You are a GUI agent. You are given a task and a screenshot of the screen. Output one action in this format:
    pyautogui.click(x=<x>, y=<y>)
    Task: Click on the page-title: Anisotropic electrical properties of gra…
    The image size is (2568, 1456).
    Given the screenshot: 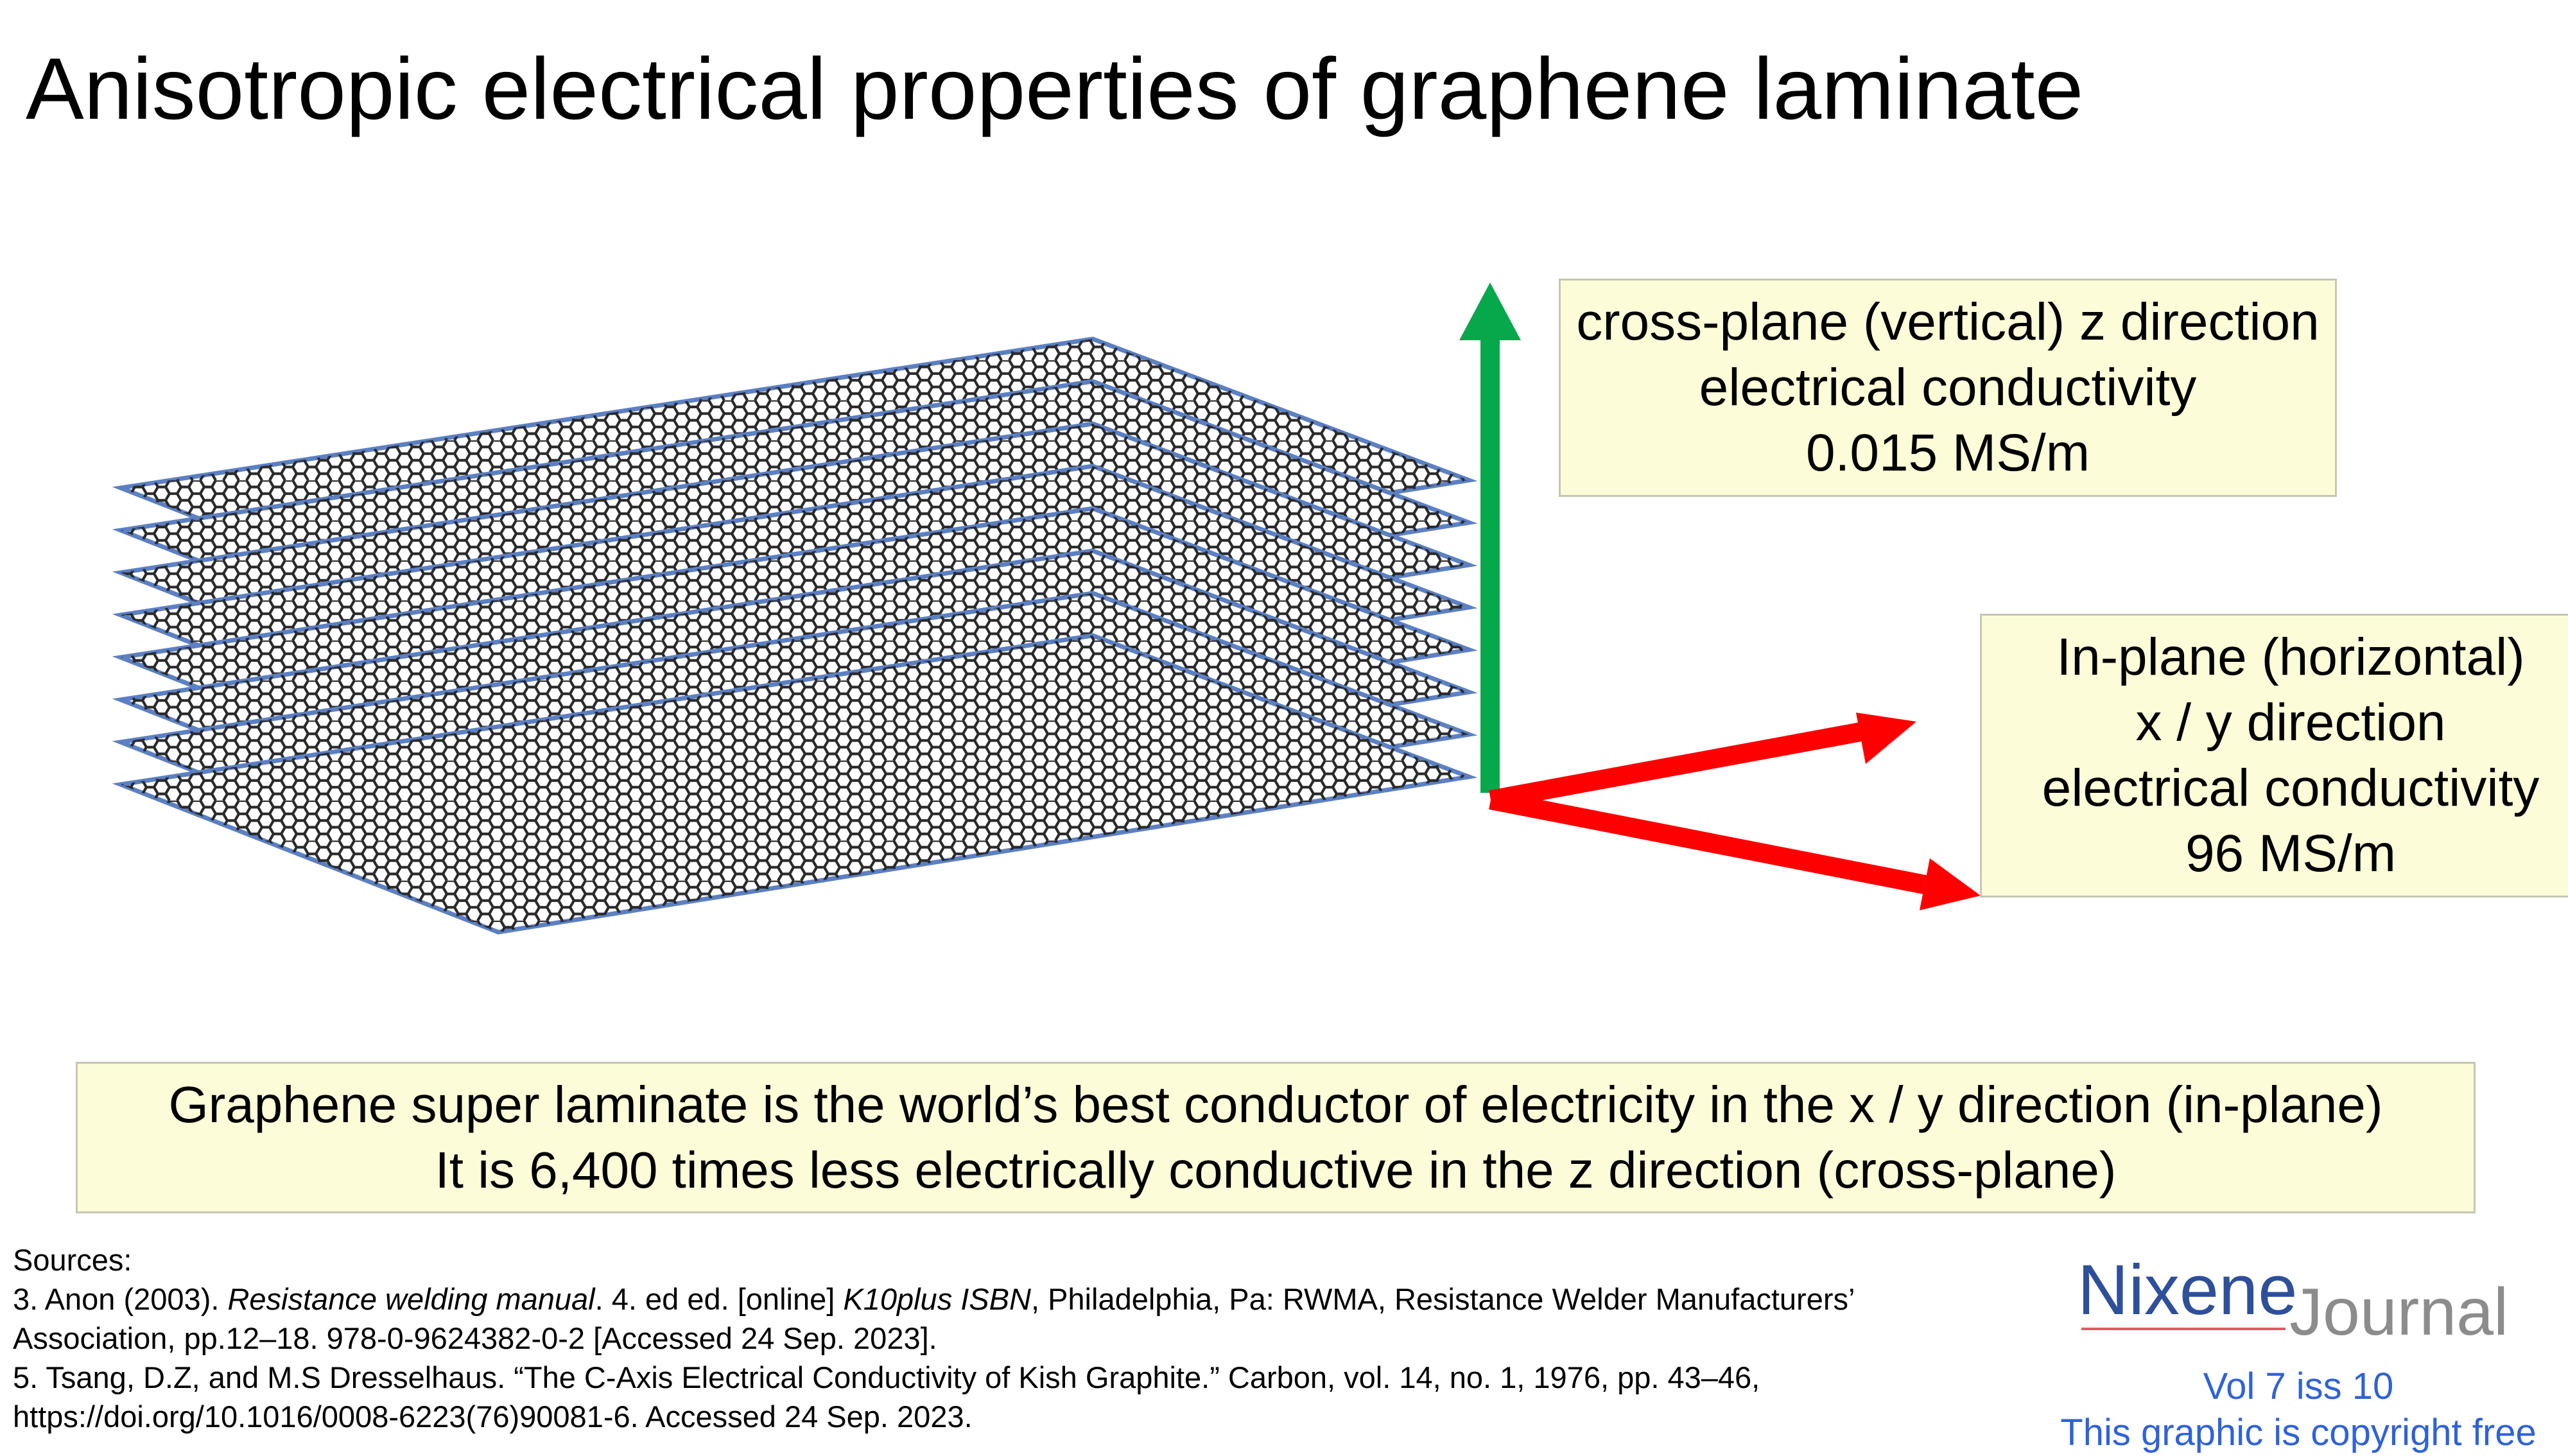 What is the action you would take?
    pyautogui.click(x=1055, y=88)
    